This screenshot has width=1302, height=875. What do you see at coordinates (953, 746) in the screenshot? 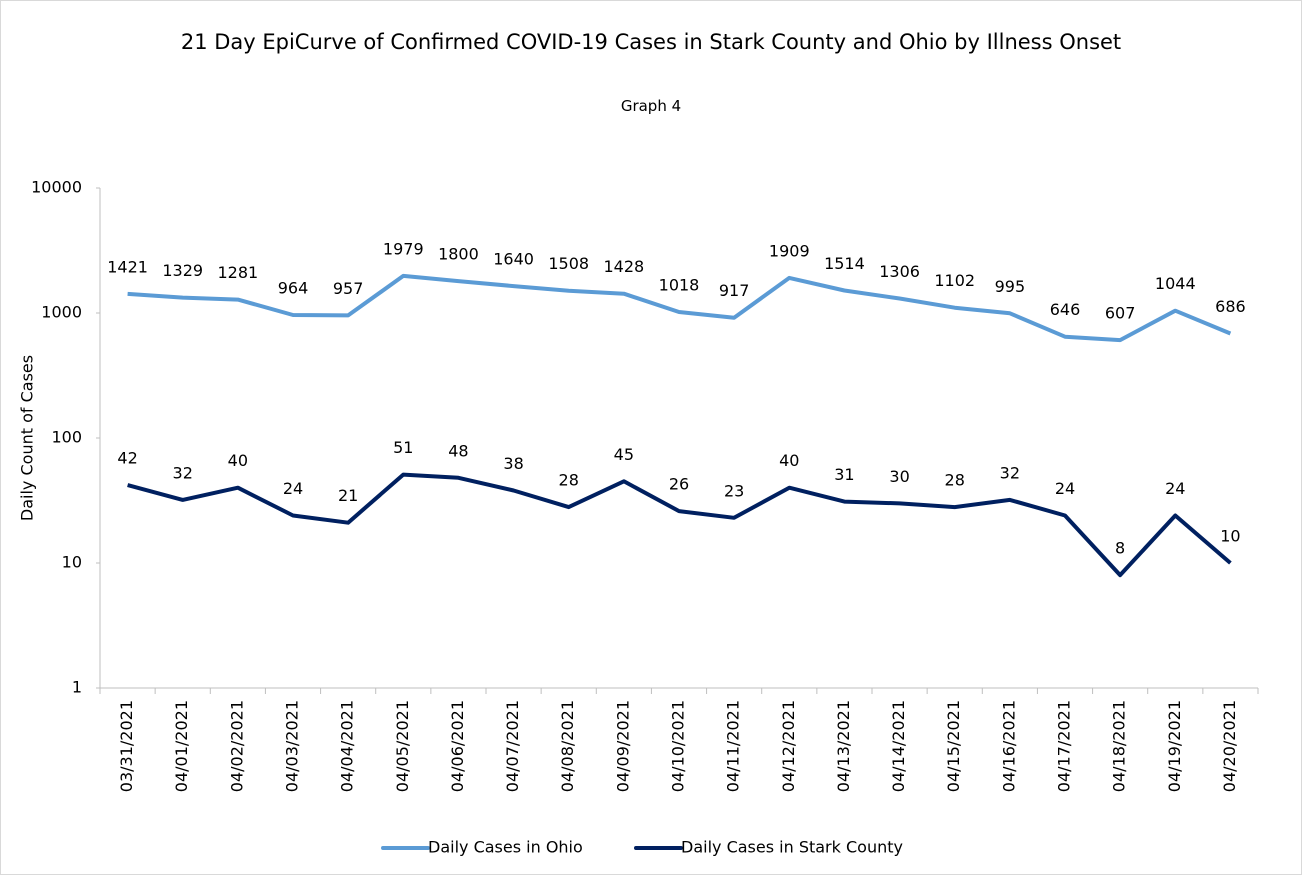
I see `x-tick-label: 04/15/2021` at bounding box center [953, 746].